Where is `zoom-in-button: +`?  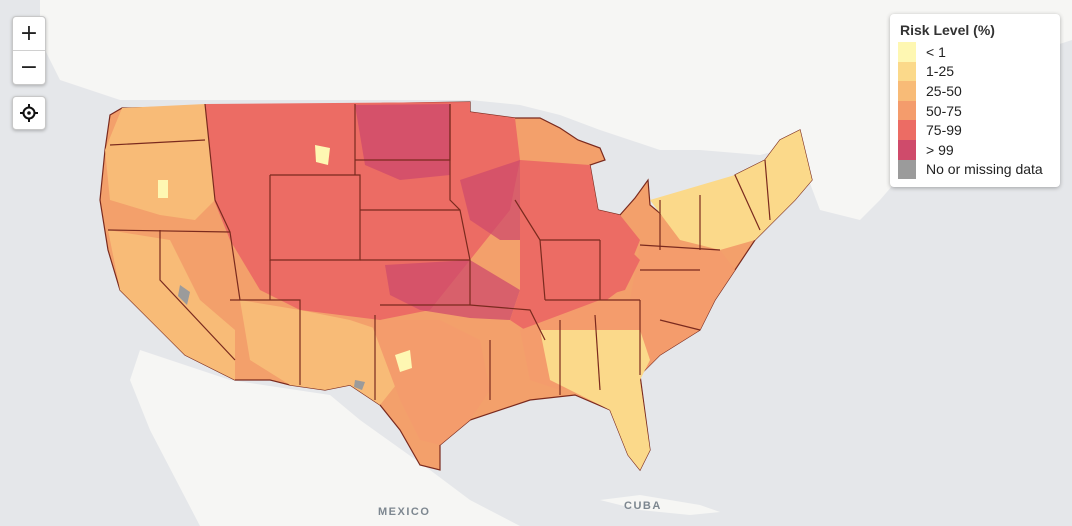 zoom-in-button: + is located at coordinates (29, 33).